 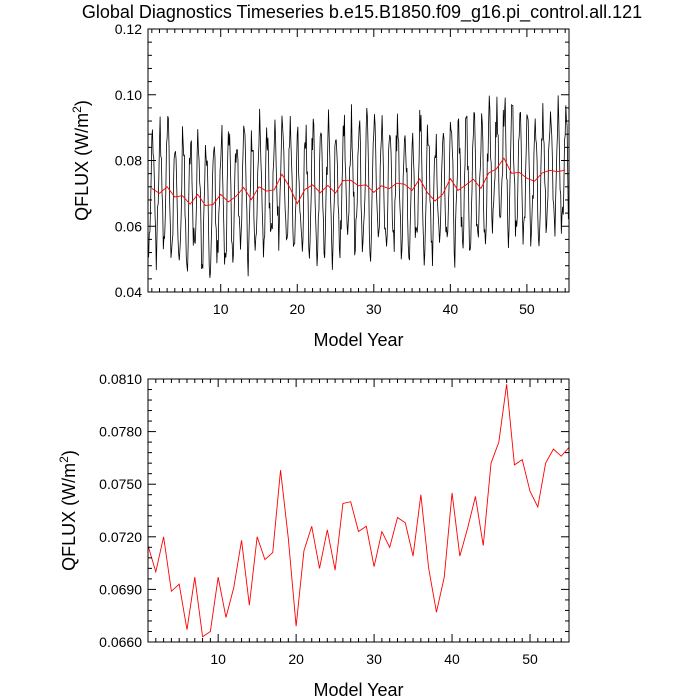 What do you see at coordinates (128, 95) in the screenshot?
I see `y-tick-label: 0.10` at bounding box center [128, 95].